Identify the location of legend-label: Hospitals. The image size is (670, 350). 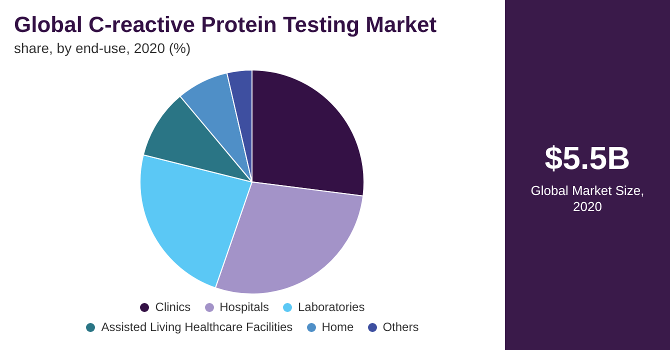
(243, 307).